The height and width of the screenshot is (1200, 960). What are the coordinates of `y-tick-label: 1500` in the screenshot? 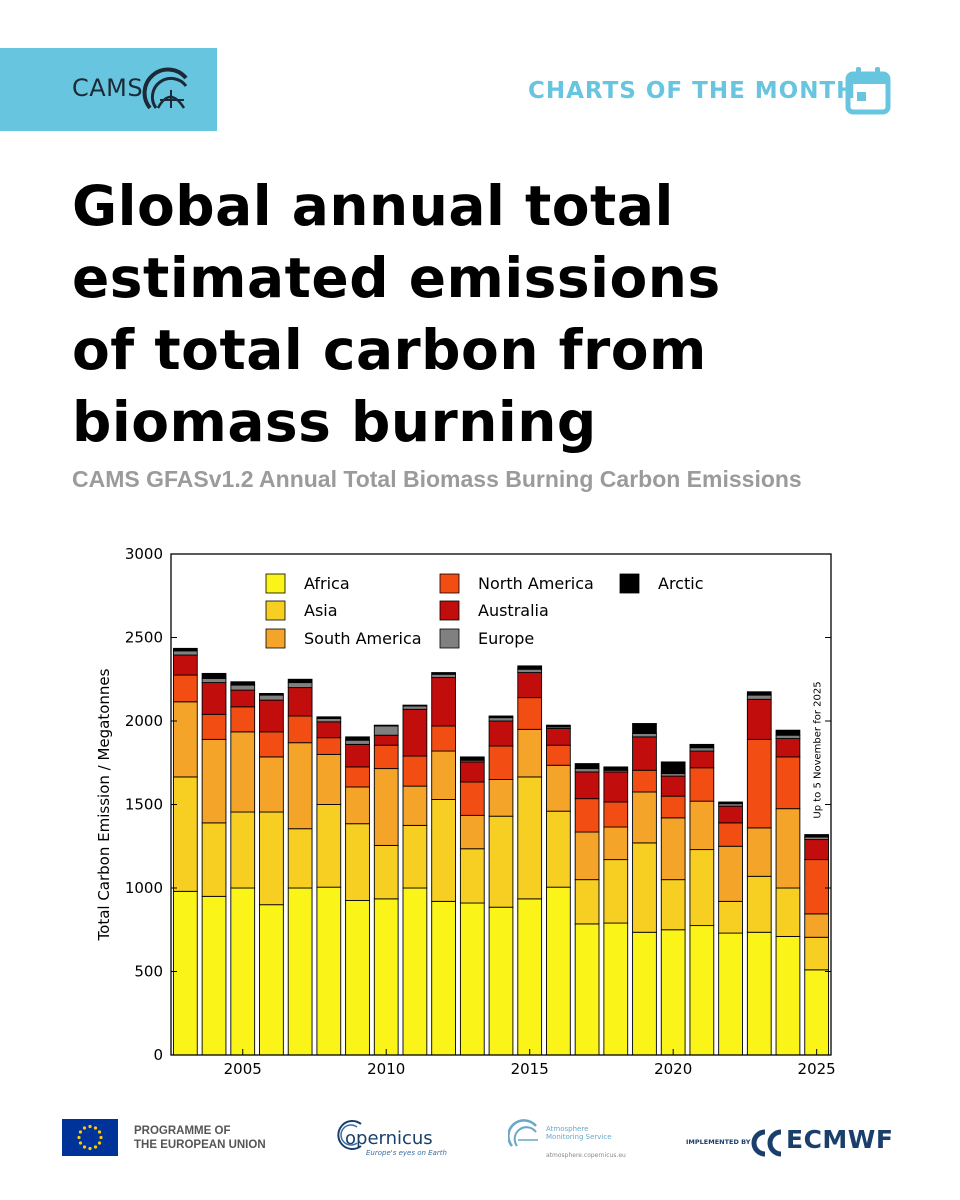 It's located at (144, 805).